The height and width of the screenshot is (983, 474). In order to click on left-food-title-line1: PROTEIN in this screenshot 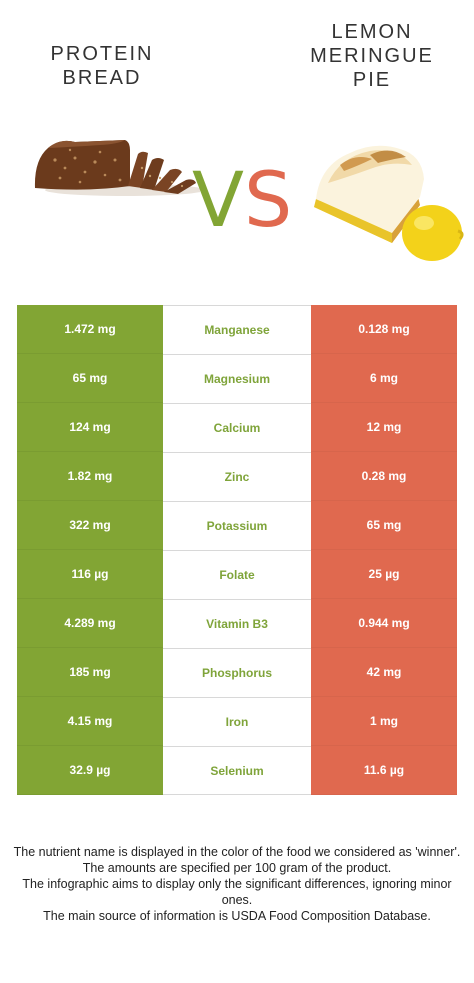, I will do `click(102, 54)`.